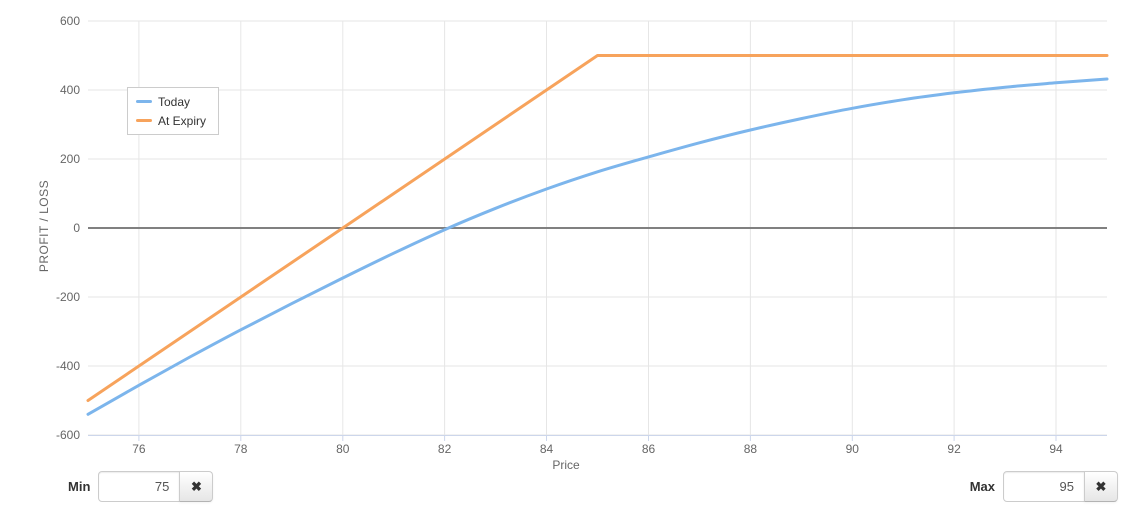  I want to click on x-tick-label: 94, so click(1056, 449).